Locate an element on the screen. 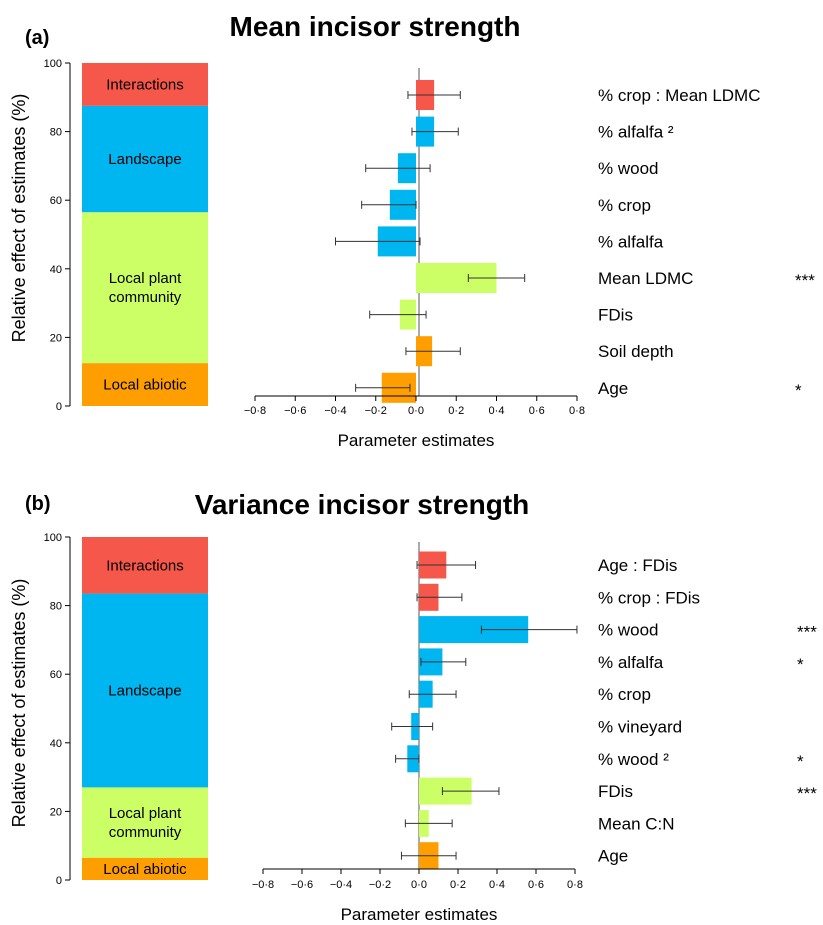  panel-a-term-label: % crop is located at coordinates (624, 205).